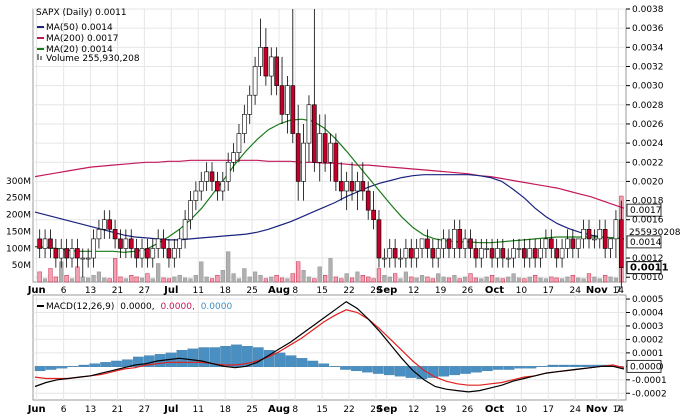  What do you see at coordinates (18, 199) in the screenshot?
I see `volume-tick-label: 250M` at bounding box center [18, 199].